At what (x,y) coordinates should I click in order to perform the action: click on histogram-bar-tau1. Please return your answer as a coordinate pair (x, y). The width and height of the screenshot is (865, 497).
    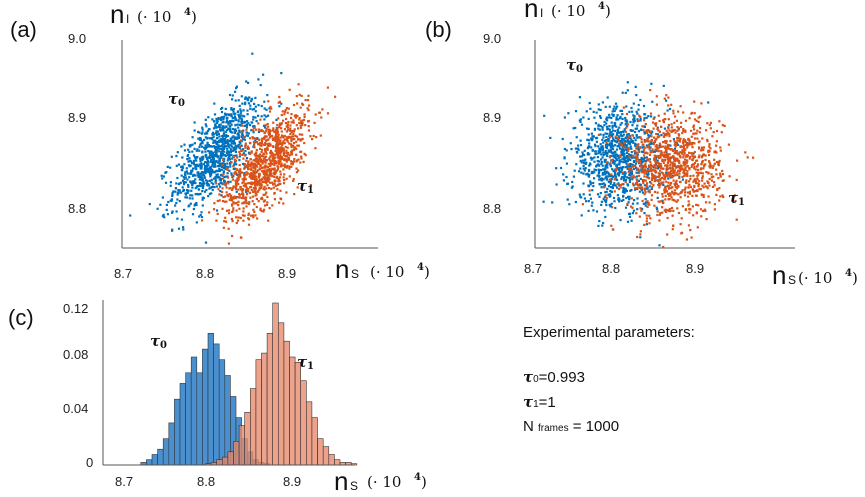
    Looking at the image, I should click on (331, 460).